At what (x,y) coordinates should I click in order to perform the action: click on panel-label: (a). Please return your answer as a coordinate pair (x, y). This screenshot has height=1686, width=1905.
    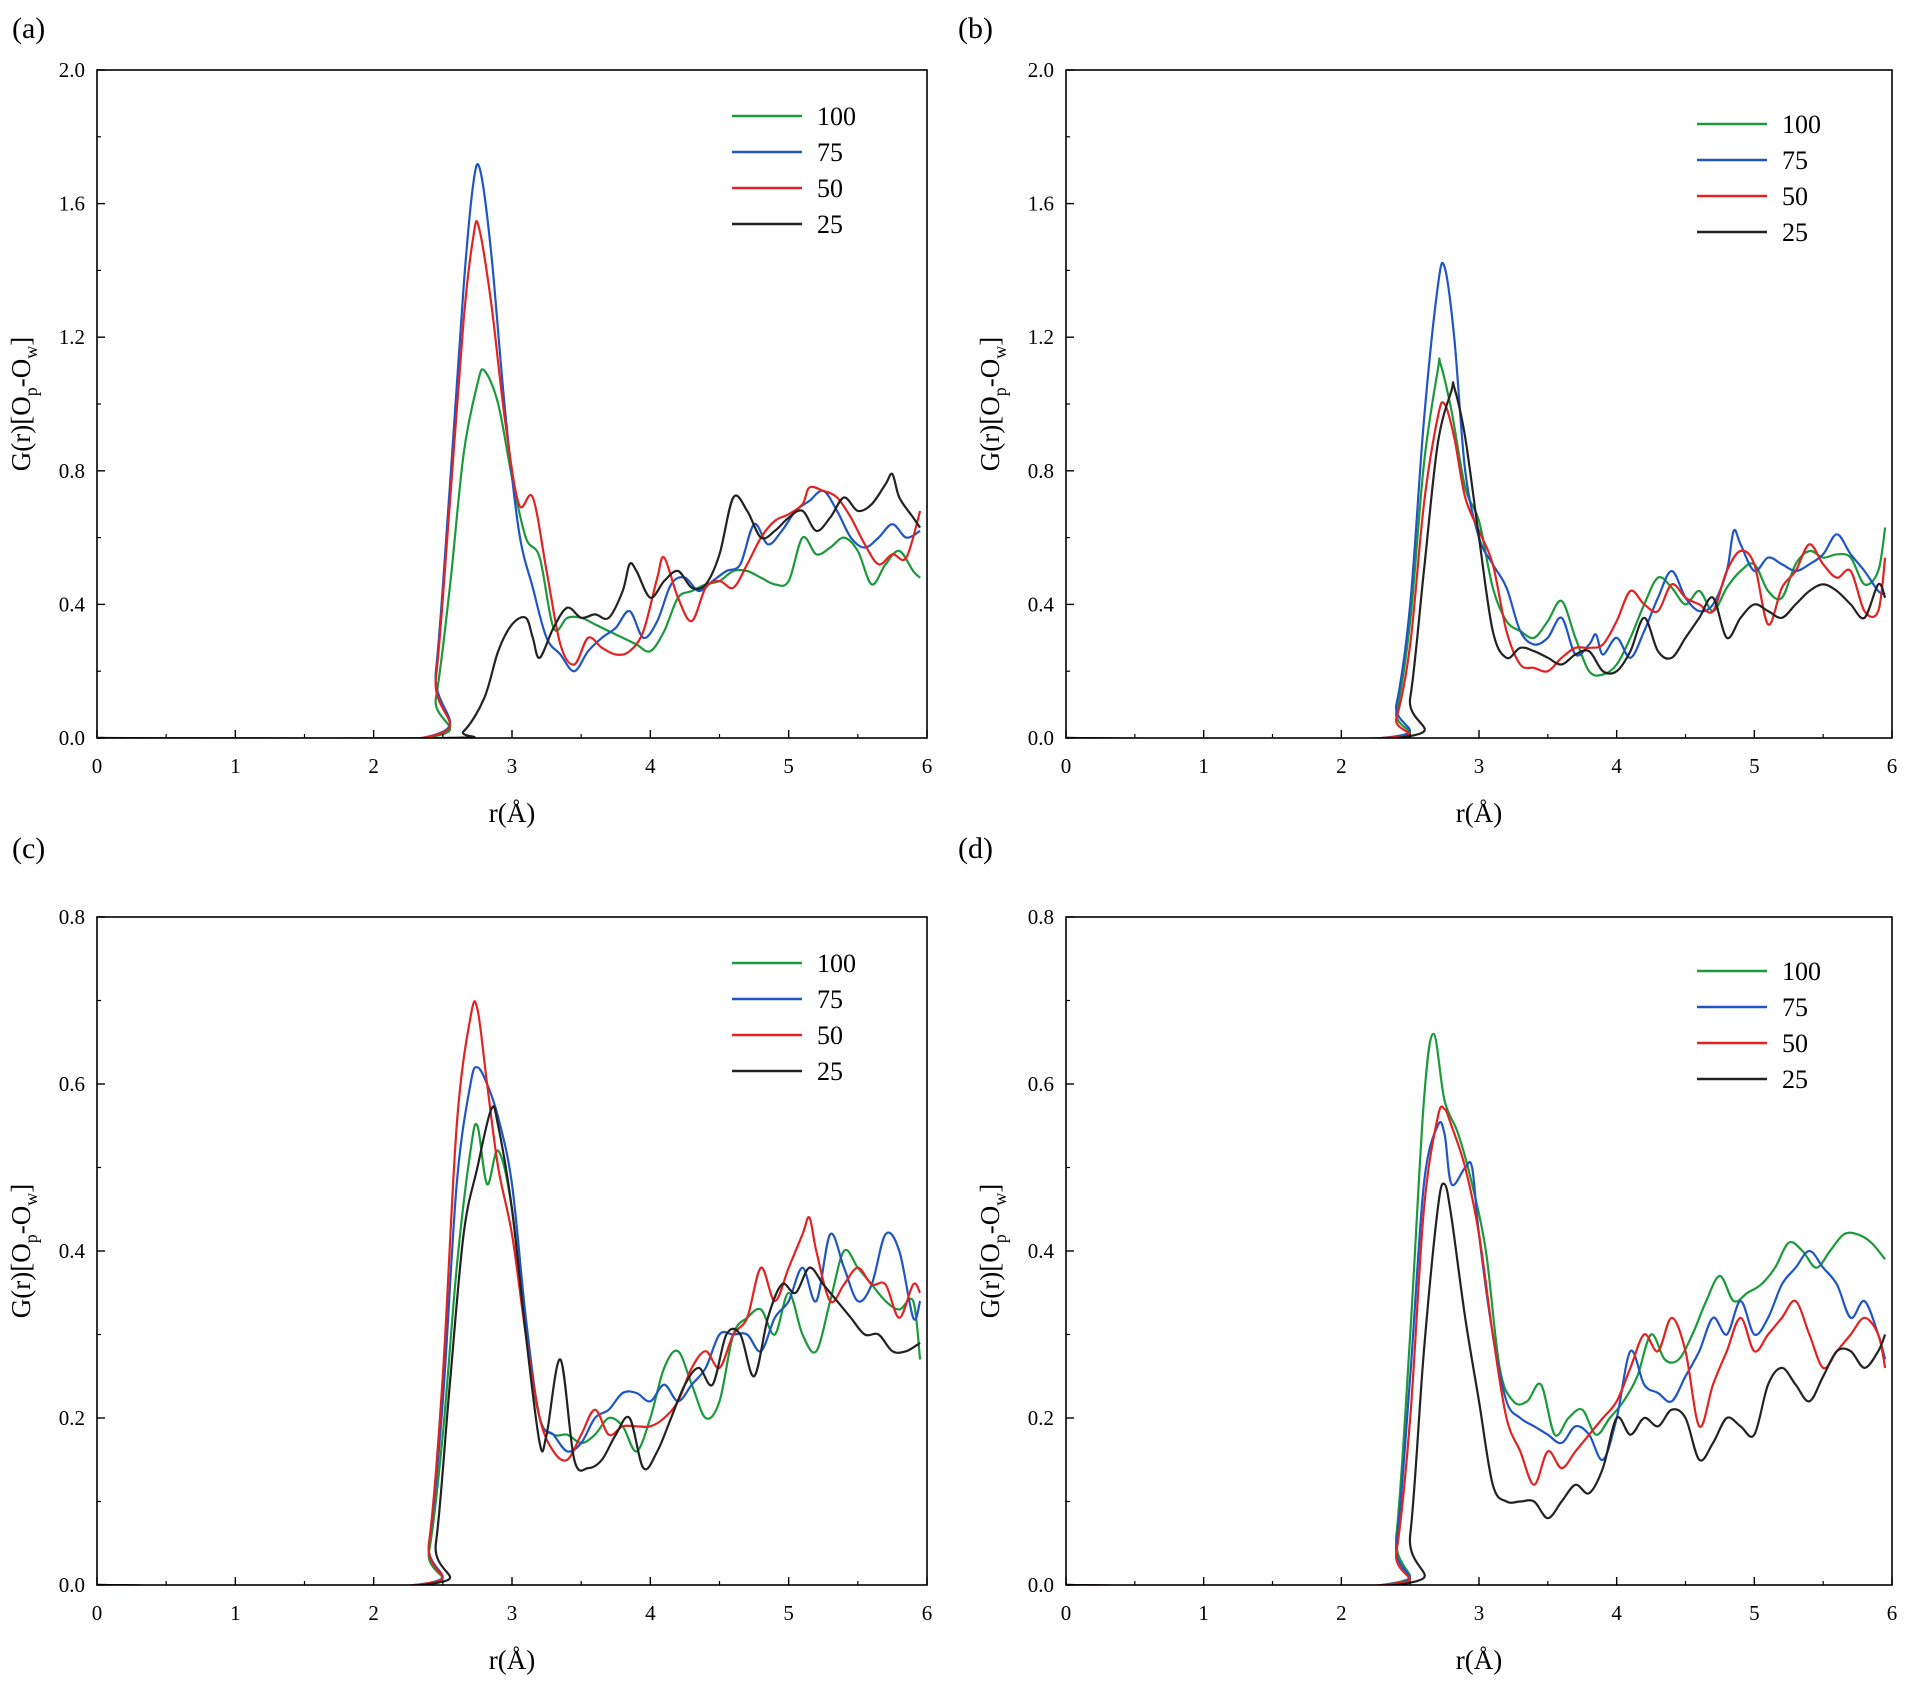
    Looking at the image, I should click on (28, 28).